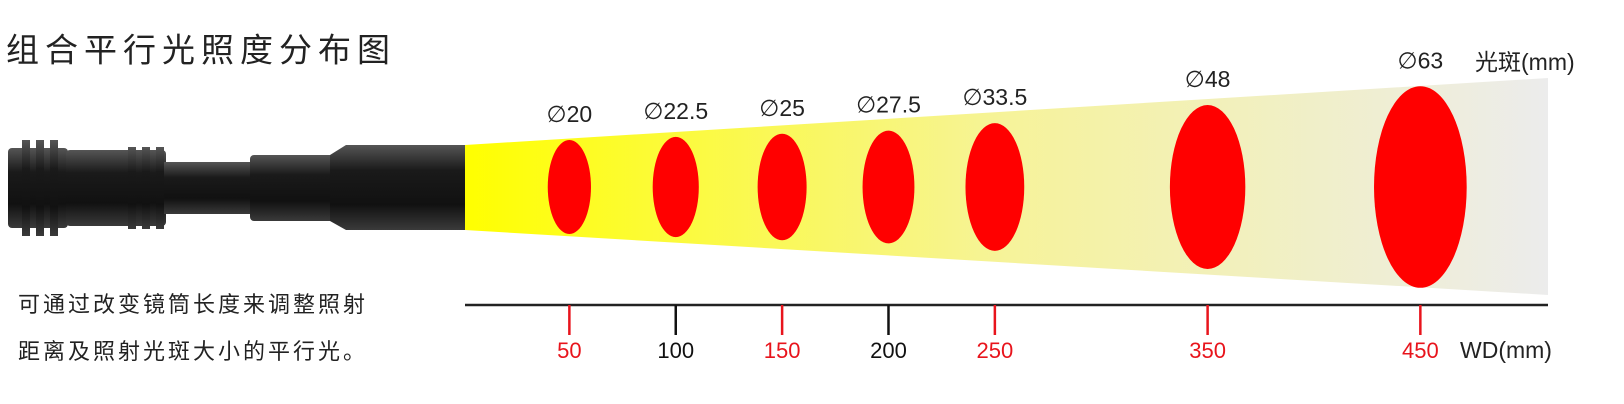  I want to click on x-tick-label: 350, so click(1207, 350).